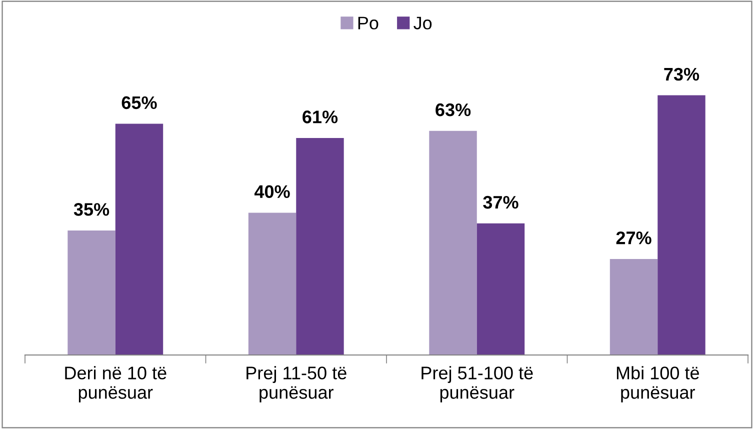 Image resolution: width=754 pixels, height=429 pixels. I want to click on legend-label: Jo, so click(423, 23).